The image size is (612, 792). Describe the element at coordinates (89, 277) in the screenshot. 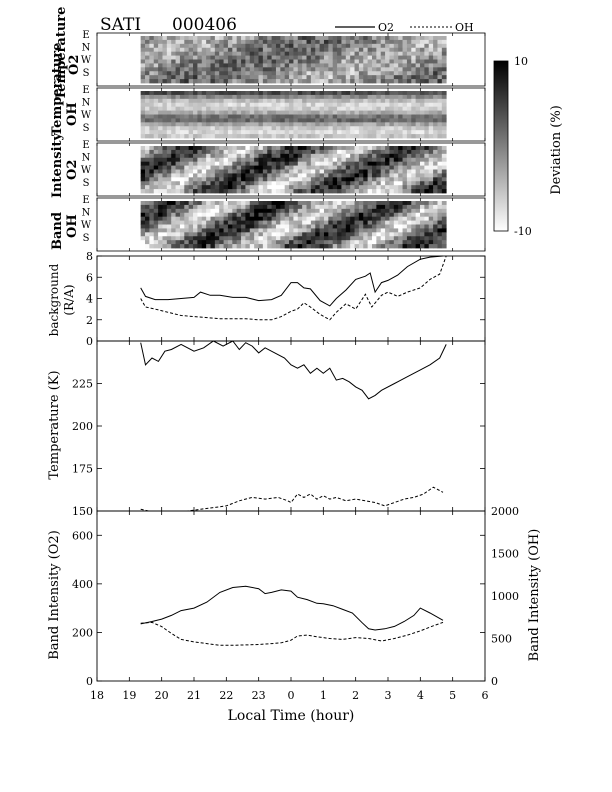

I see `y-tick-label: 6` at that location.